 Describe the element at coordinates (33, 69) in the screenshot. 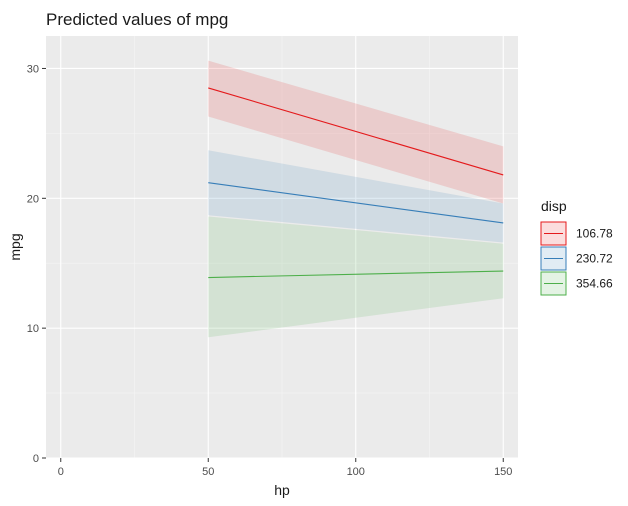

I see `y-tick-label: 30` at that location.